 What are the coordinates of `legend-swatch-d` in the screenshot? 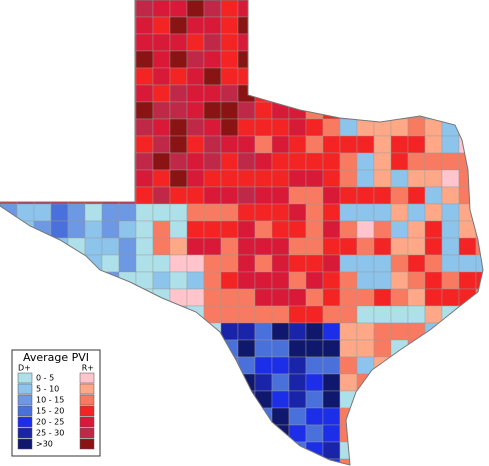 It's located at (25, 400).